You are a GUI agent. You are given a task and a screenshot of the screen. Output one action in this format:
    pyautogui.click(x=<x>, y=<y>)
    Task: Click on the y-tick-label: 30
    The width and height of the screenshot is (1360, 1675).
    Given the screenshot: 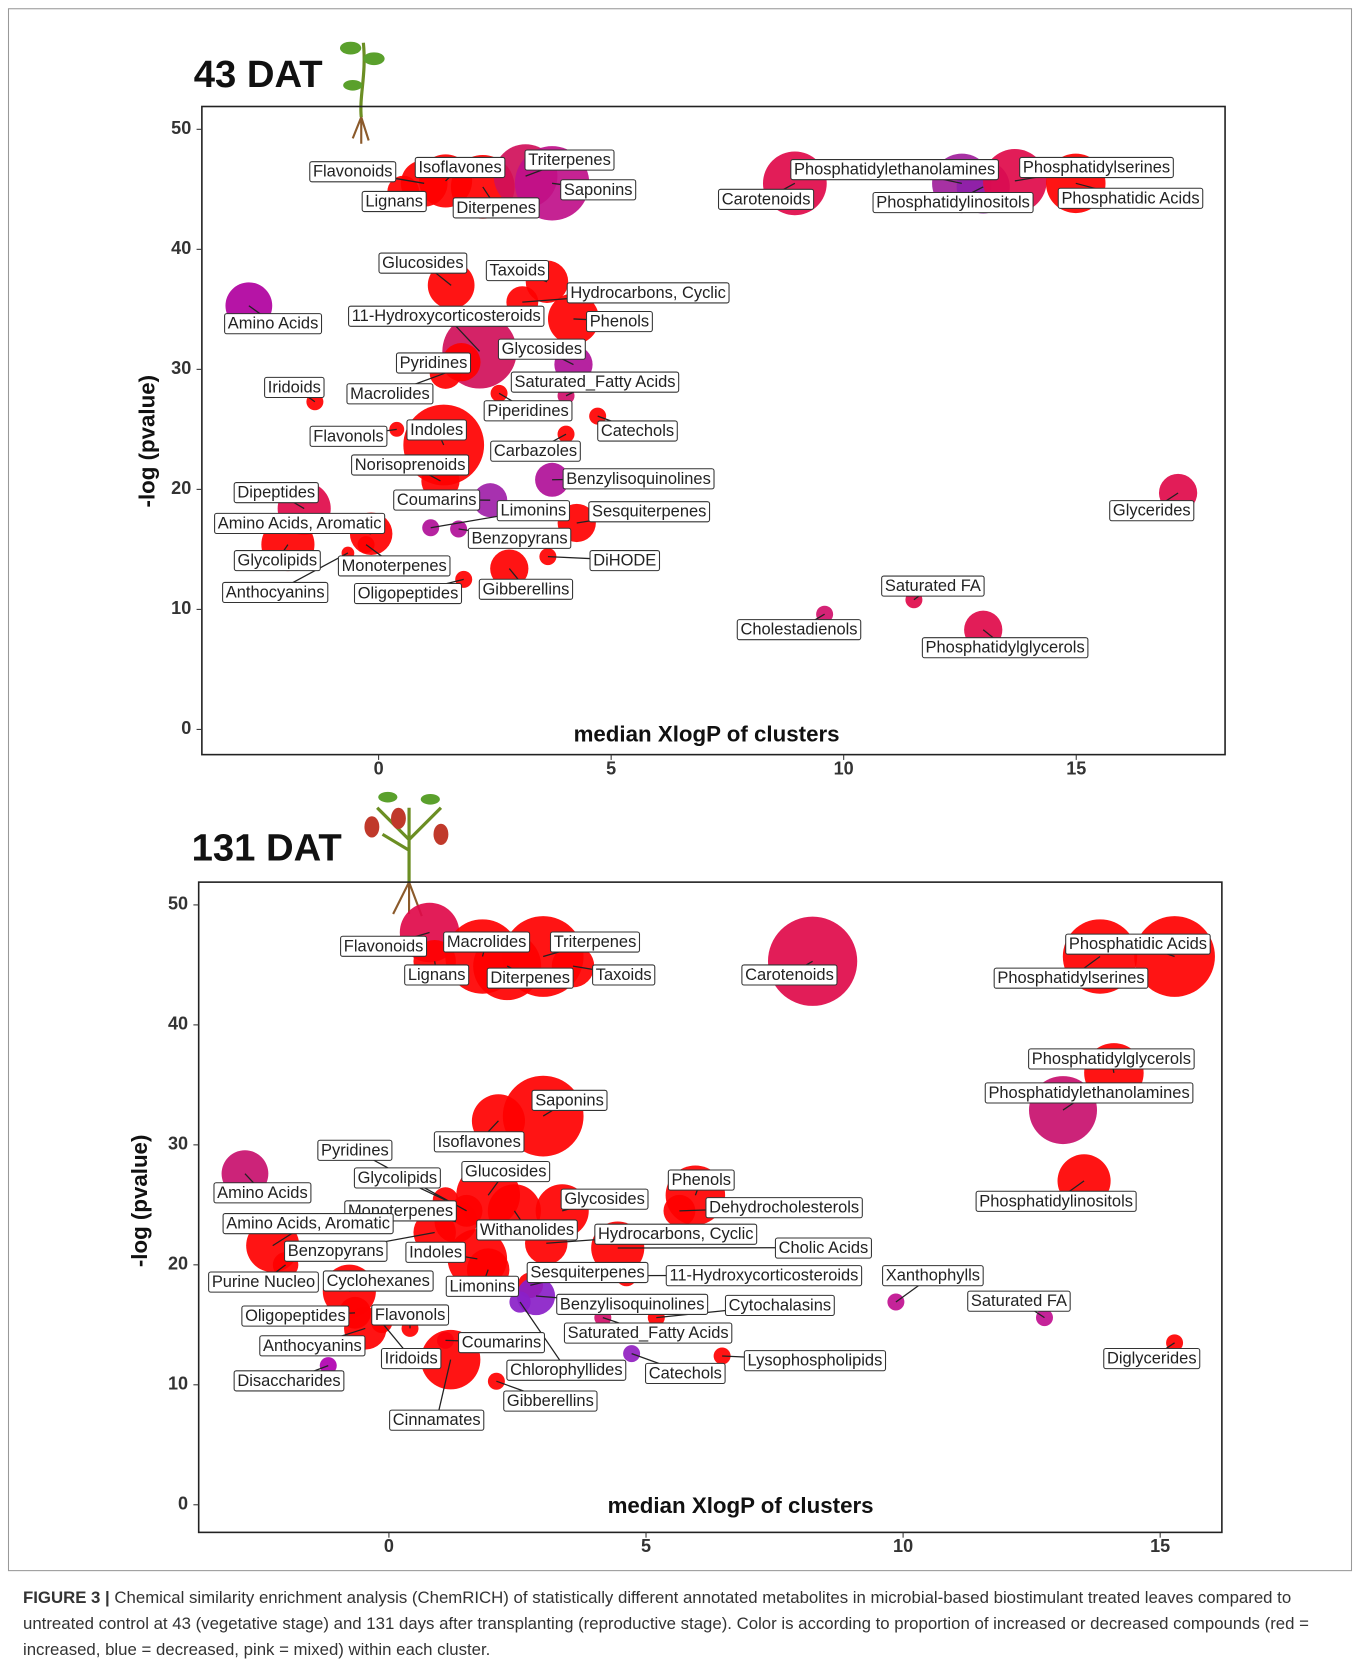 What is the action you would take?
    pyautogui.click(x=178, y=1144)
    